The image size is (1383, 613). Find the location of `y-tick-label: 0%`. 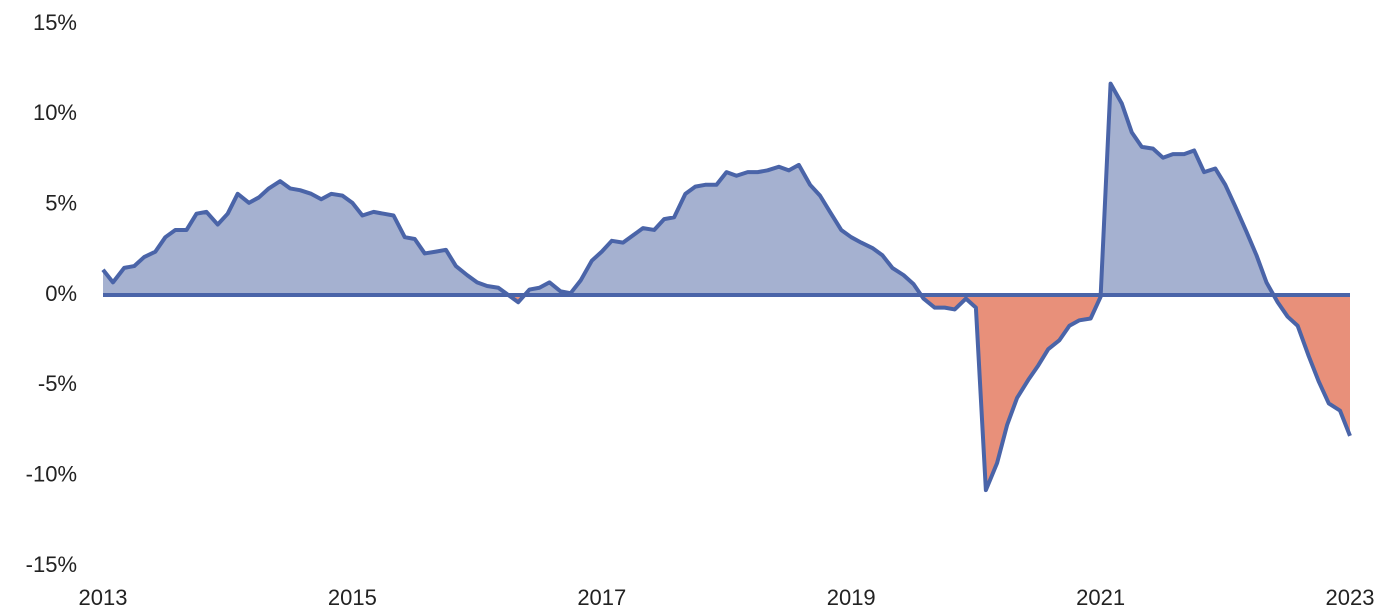

y-tick-label: 0% is located at coordinates (61, 293).